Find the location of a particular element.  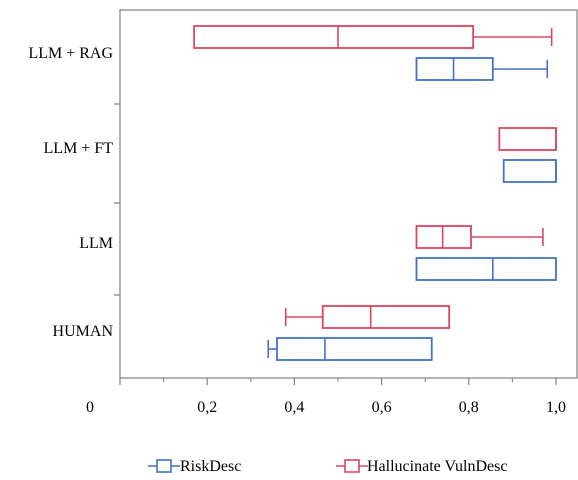

box-riskdesc-llm is located at coordinates (486, 269).